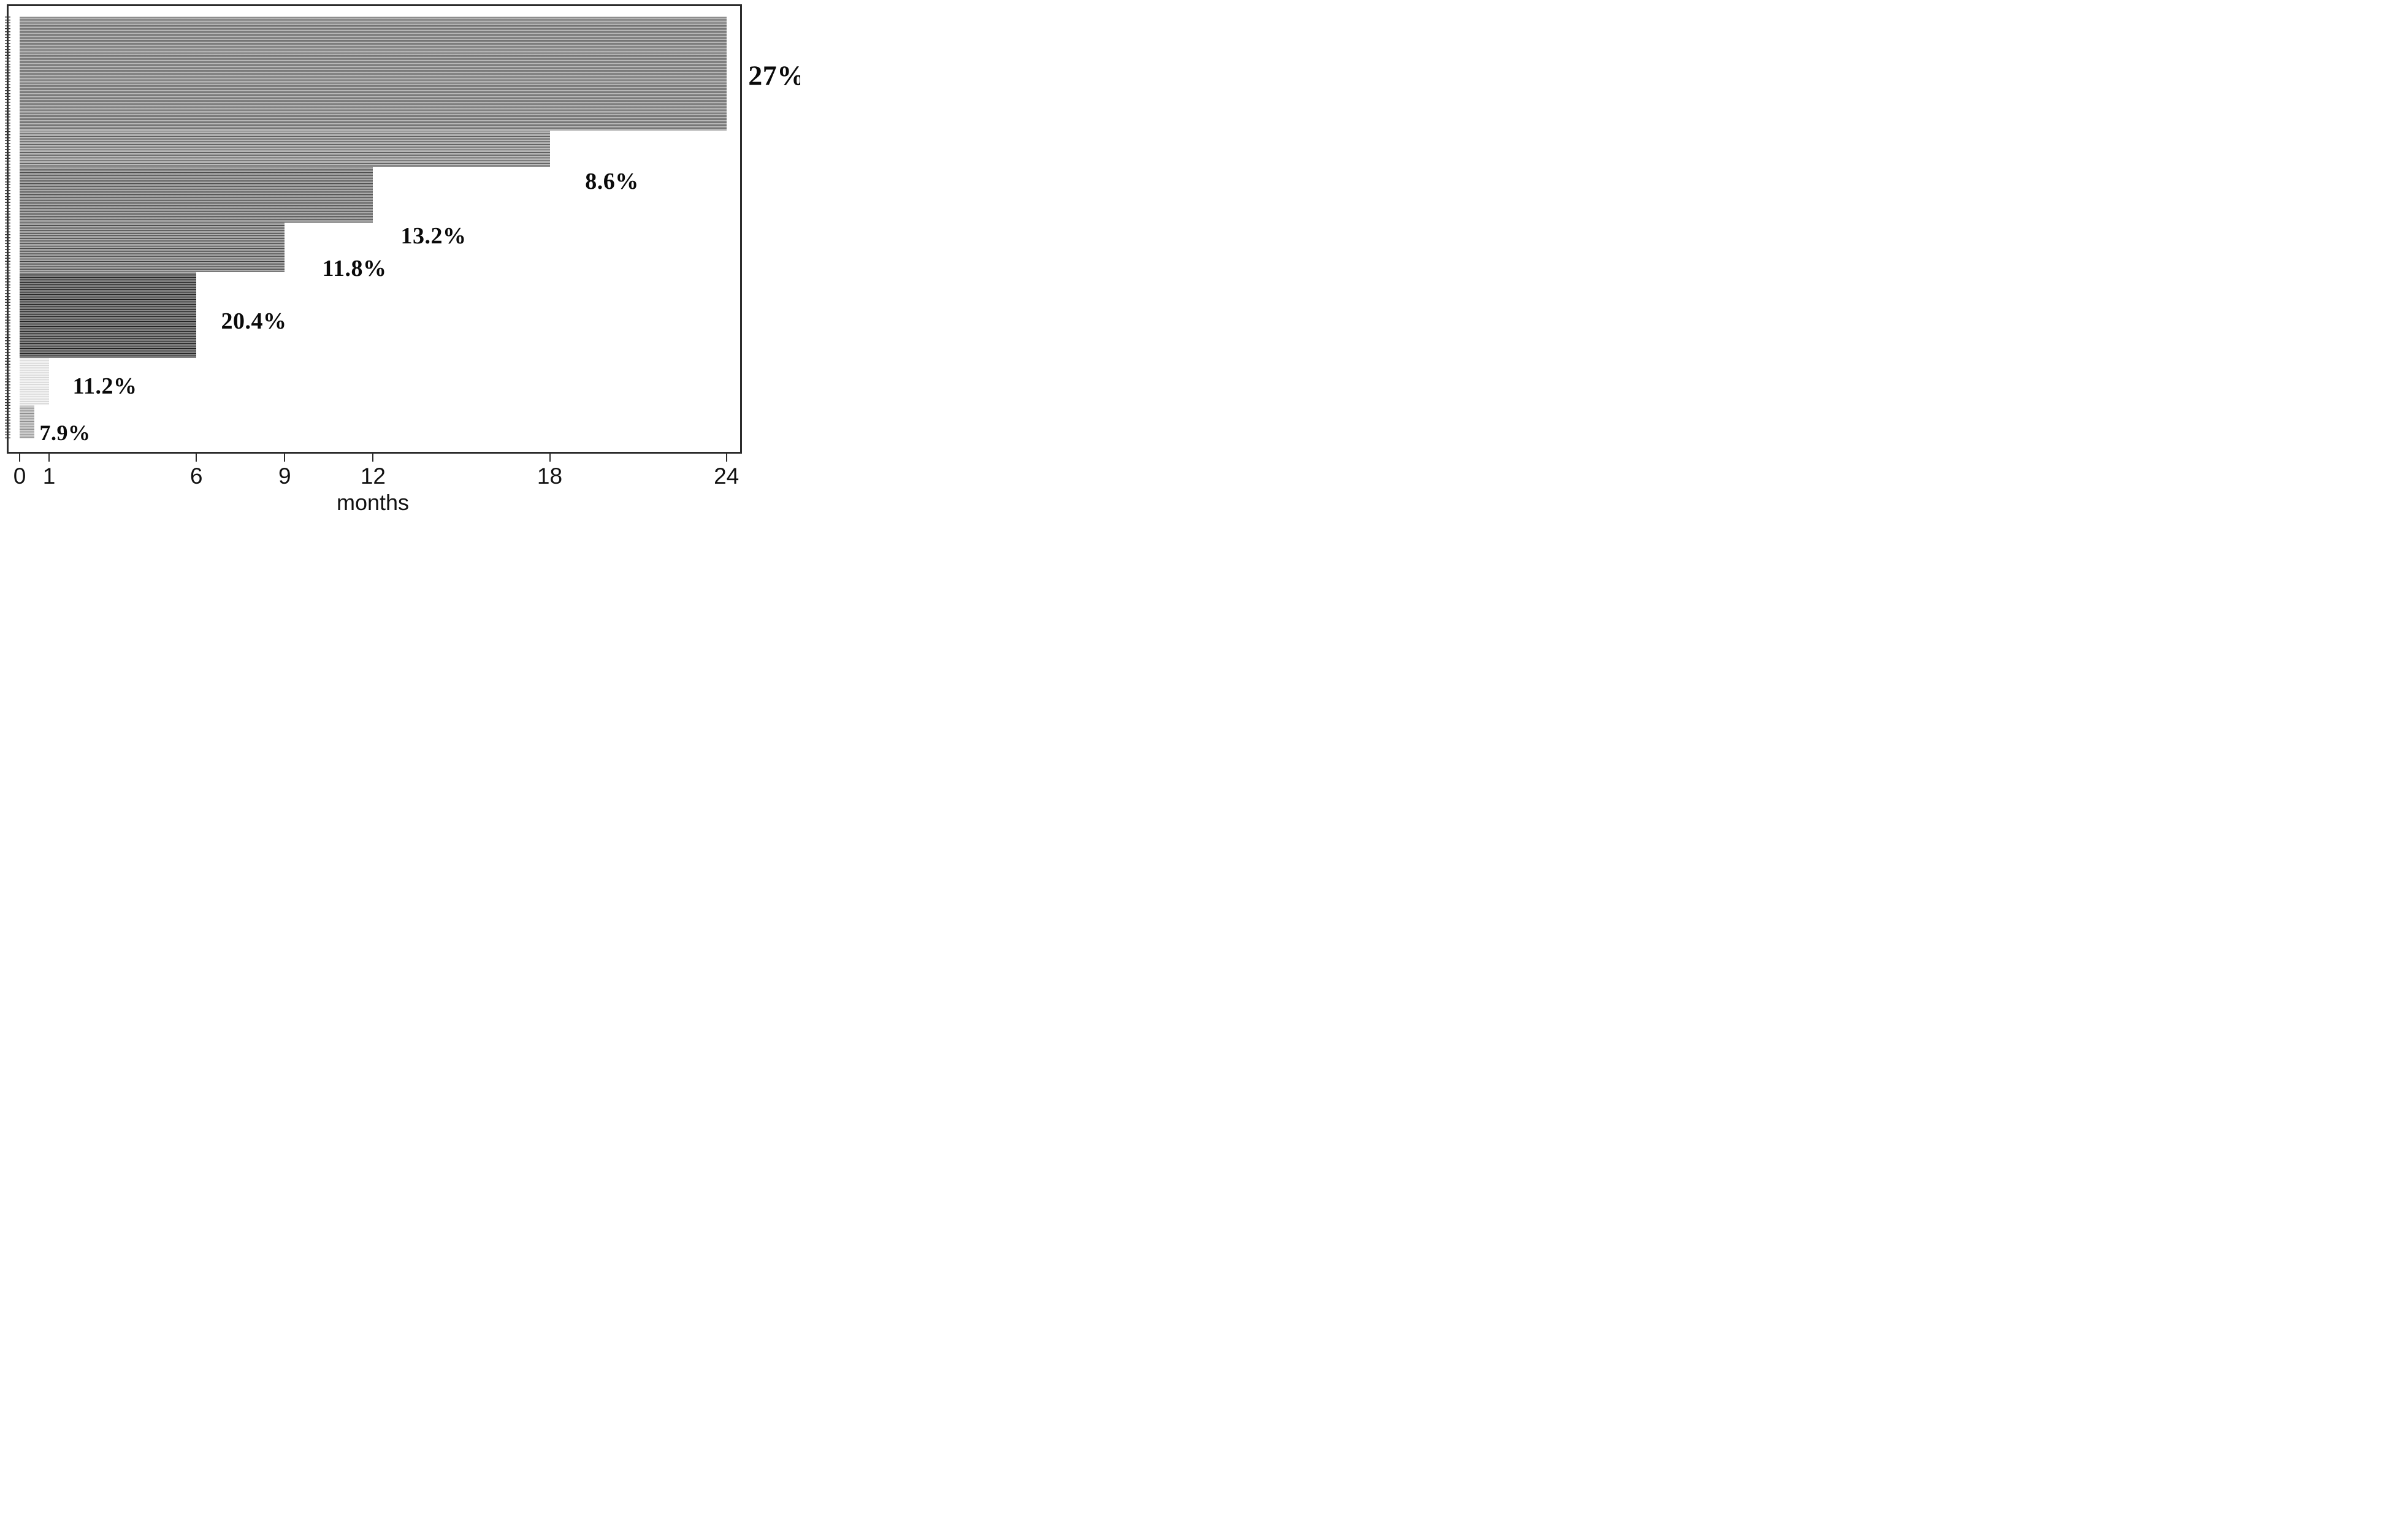  I want to click on segment-label-8.6pct: 8.6%, so click(612, 182).